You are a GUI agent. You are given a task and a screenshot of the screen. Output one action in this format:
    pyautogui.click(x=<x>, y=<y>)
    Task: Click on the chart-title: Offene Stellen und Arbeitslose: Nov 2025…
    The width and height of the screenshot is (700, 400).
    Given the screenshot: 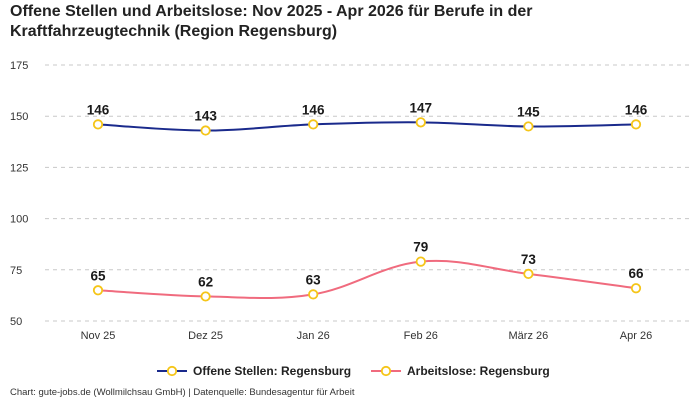 What is the action you would take?
    pyautogui.click(x=271, y=21)
    